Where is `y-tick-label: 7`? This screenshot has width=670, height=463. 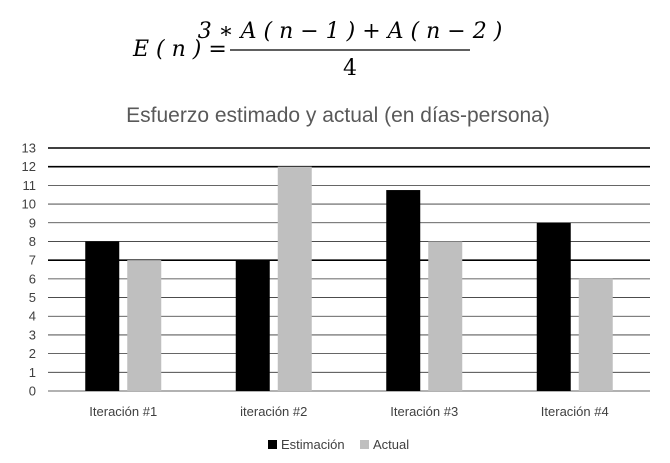 y-tick-label: 7 is located at coordinates (32, 260).